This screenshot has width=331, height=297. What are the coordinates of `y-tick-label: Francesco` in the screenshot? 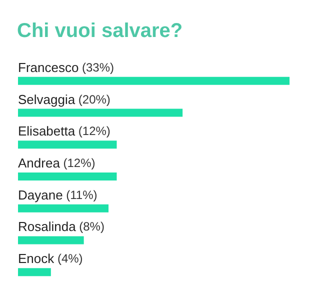 It's located at (48, 67).